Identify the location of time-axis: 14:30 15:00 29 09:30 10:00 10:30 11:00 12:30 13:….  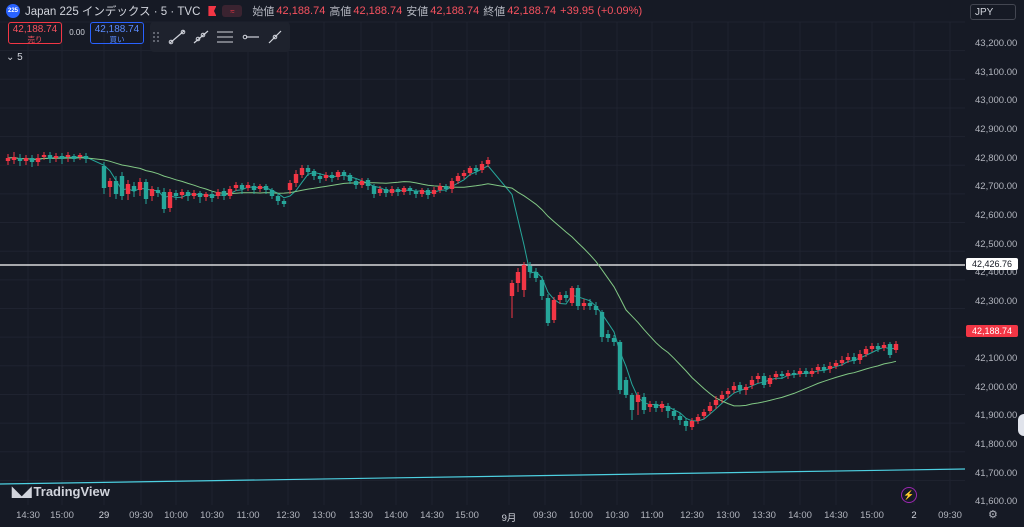
(482, 516).